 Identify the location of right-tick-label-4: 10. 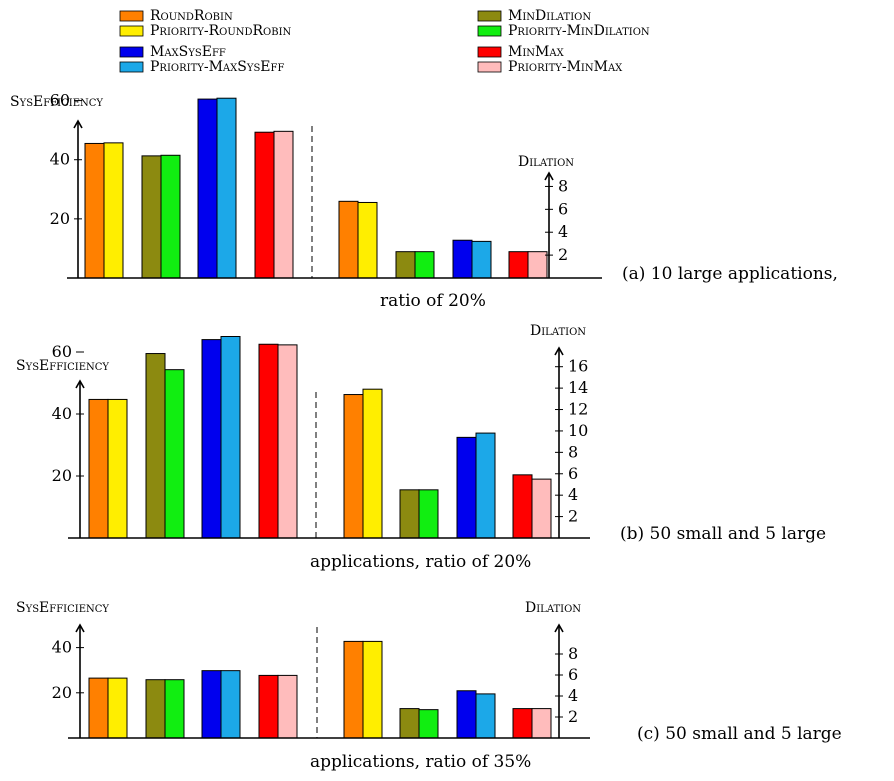
(578, 430).